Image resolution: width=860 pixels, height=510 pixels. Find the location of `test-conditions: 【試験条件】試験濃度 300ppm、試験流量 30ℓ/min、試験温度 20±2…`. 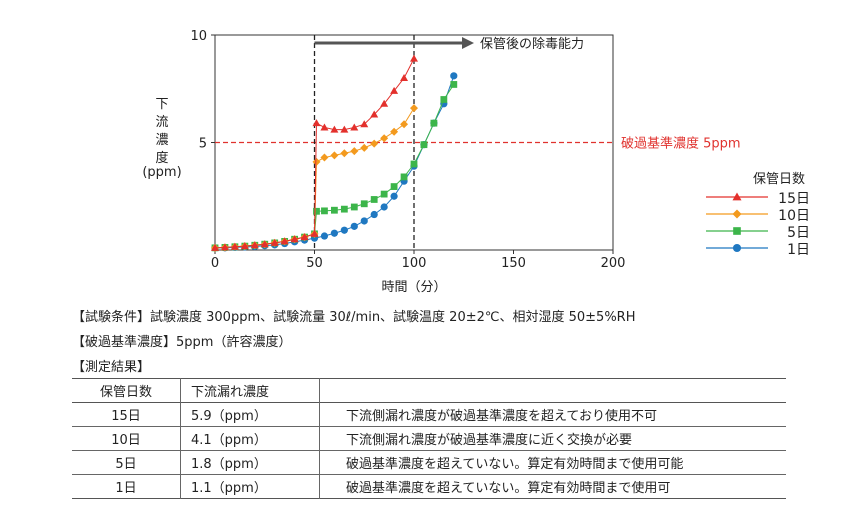

test-conditions: 【試験条件】試験濃度 300ppm、試験流量 30ℓ/min、試験温度 20±2… is located at coordinates (354, 317).